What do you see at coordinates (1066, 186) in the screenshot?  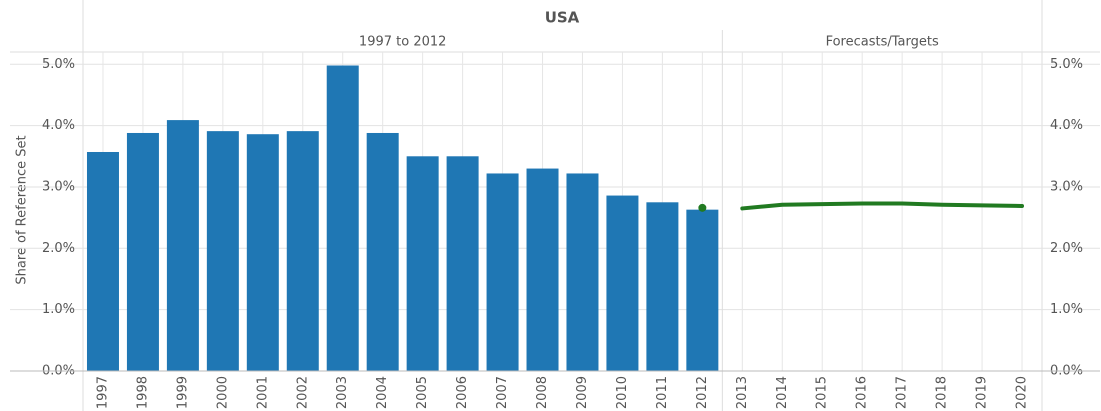 I see `y2-tick-label: 3.0%` at bounding box center [1066, 186].